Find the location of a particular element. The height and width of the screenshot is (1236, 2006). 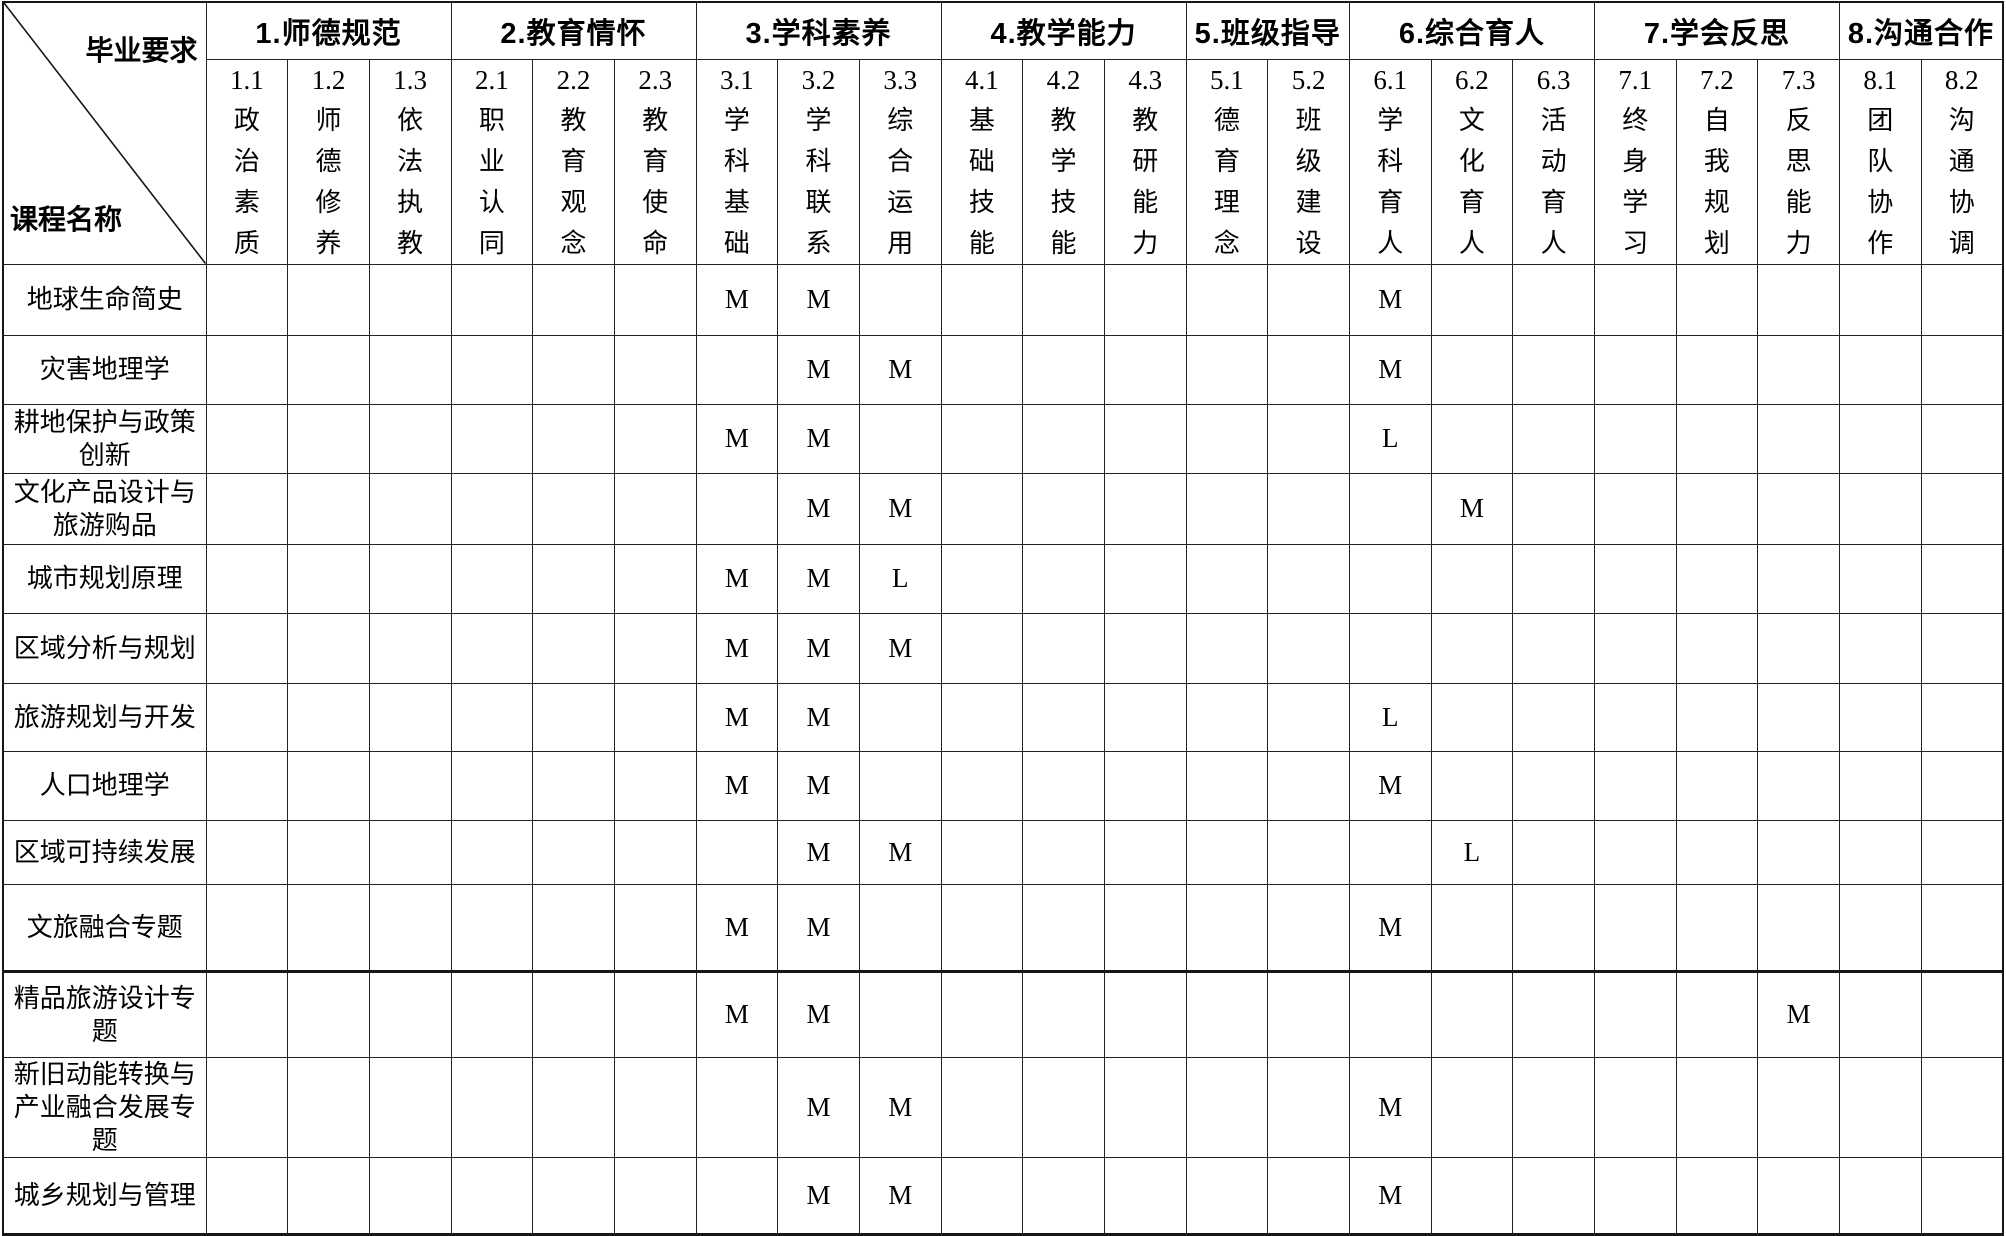

cell-8.1 is located at coordinates (1880, 717).